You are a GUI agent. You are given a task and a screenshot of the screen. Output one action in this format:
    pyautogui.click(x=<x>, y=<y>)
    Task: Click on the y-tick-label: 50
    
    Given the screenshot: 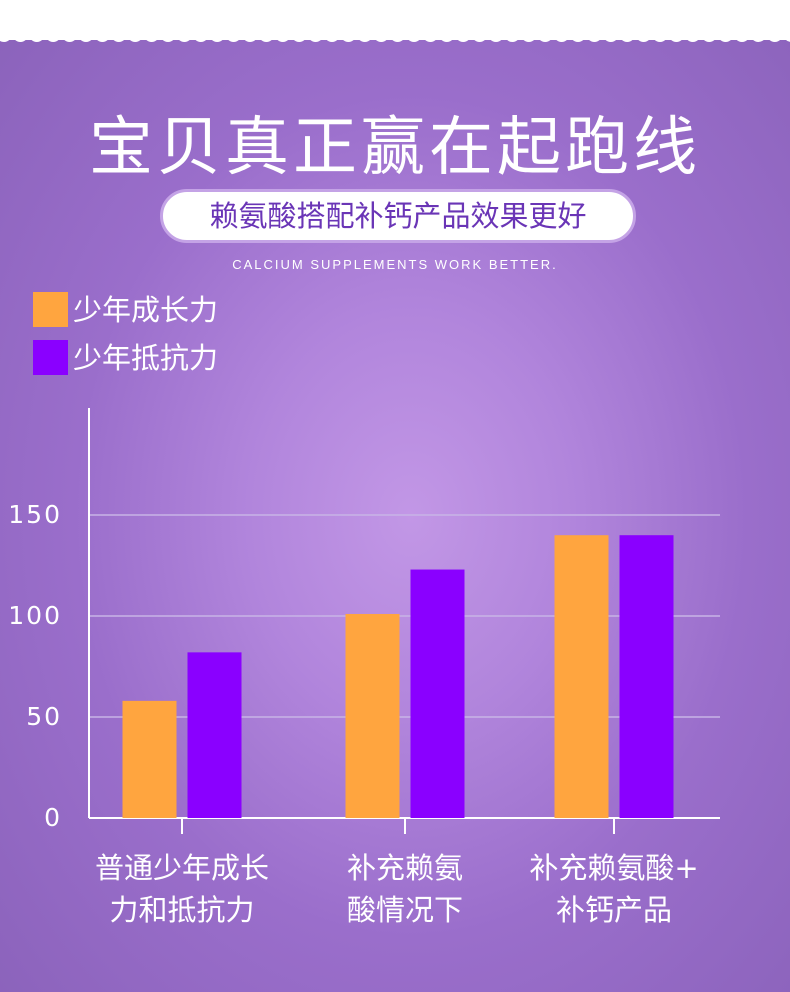 What is the action you would take?
    pyautogui.click(x=44, y=716)
    